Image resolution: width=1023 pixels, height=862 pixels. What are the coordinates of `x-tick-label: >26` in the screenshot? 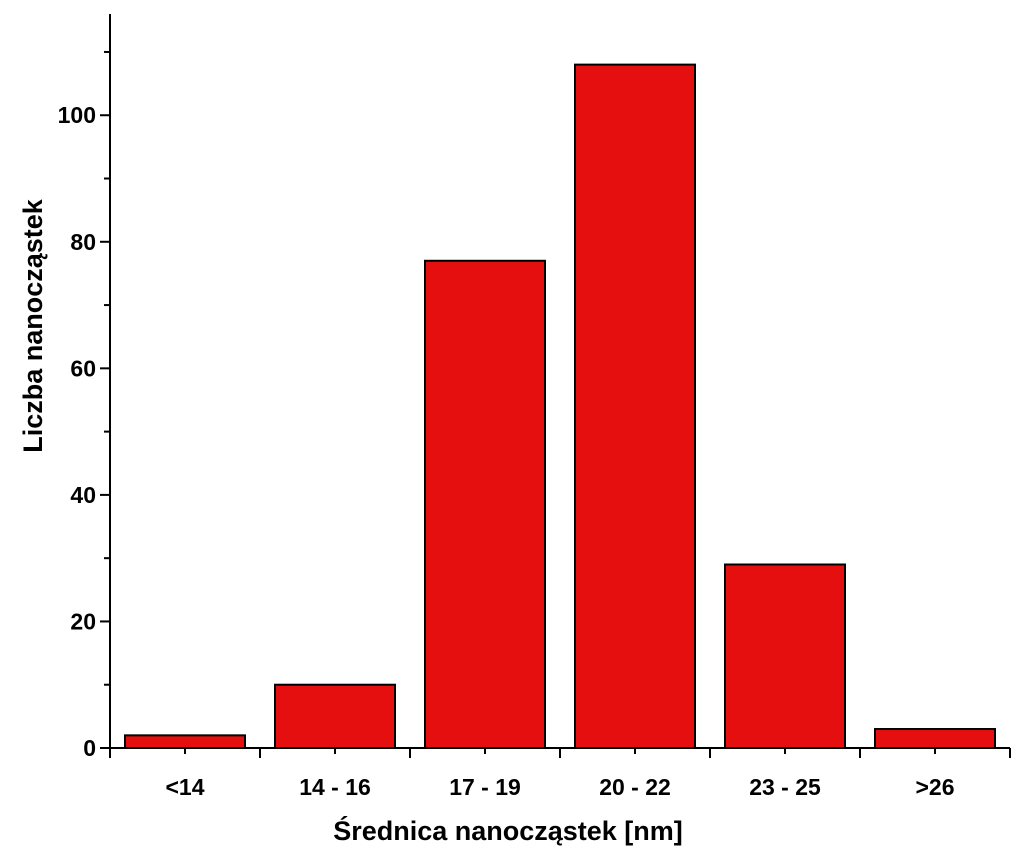 It's located at (934, 787).